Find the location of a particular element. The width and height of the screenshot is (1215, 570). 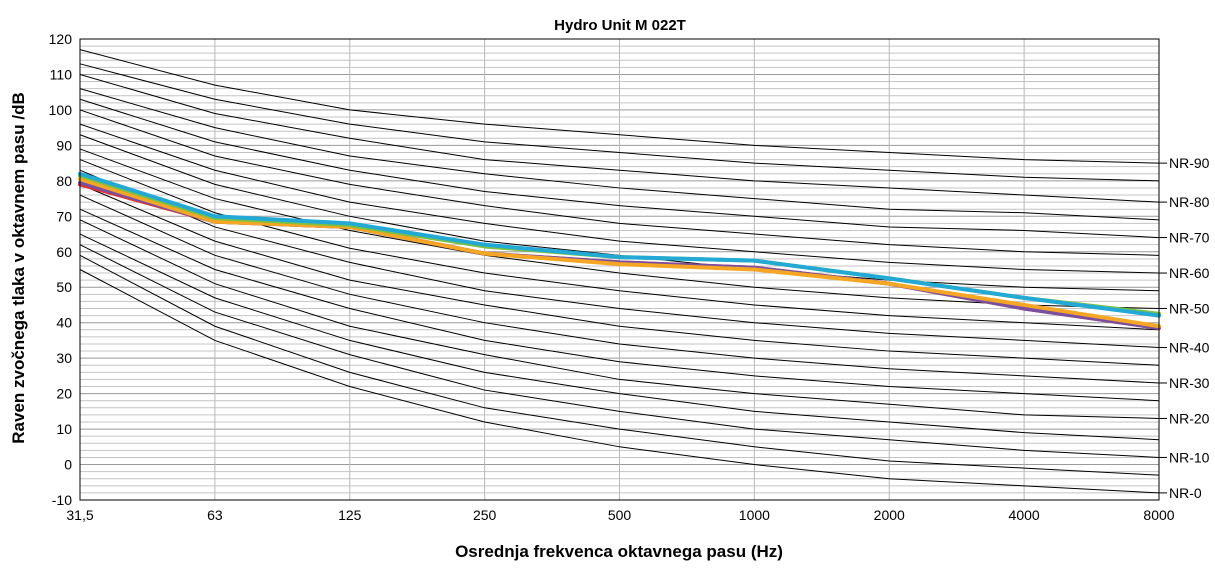

y-tick-label: 40 is located at coordinates (64, 323).